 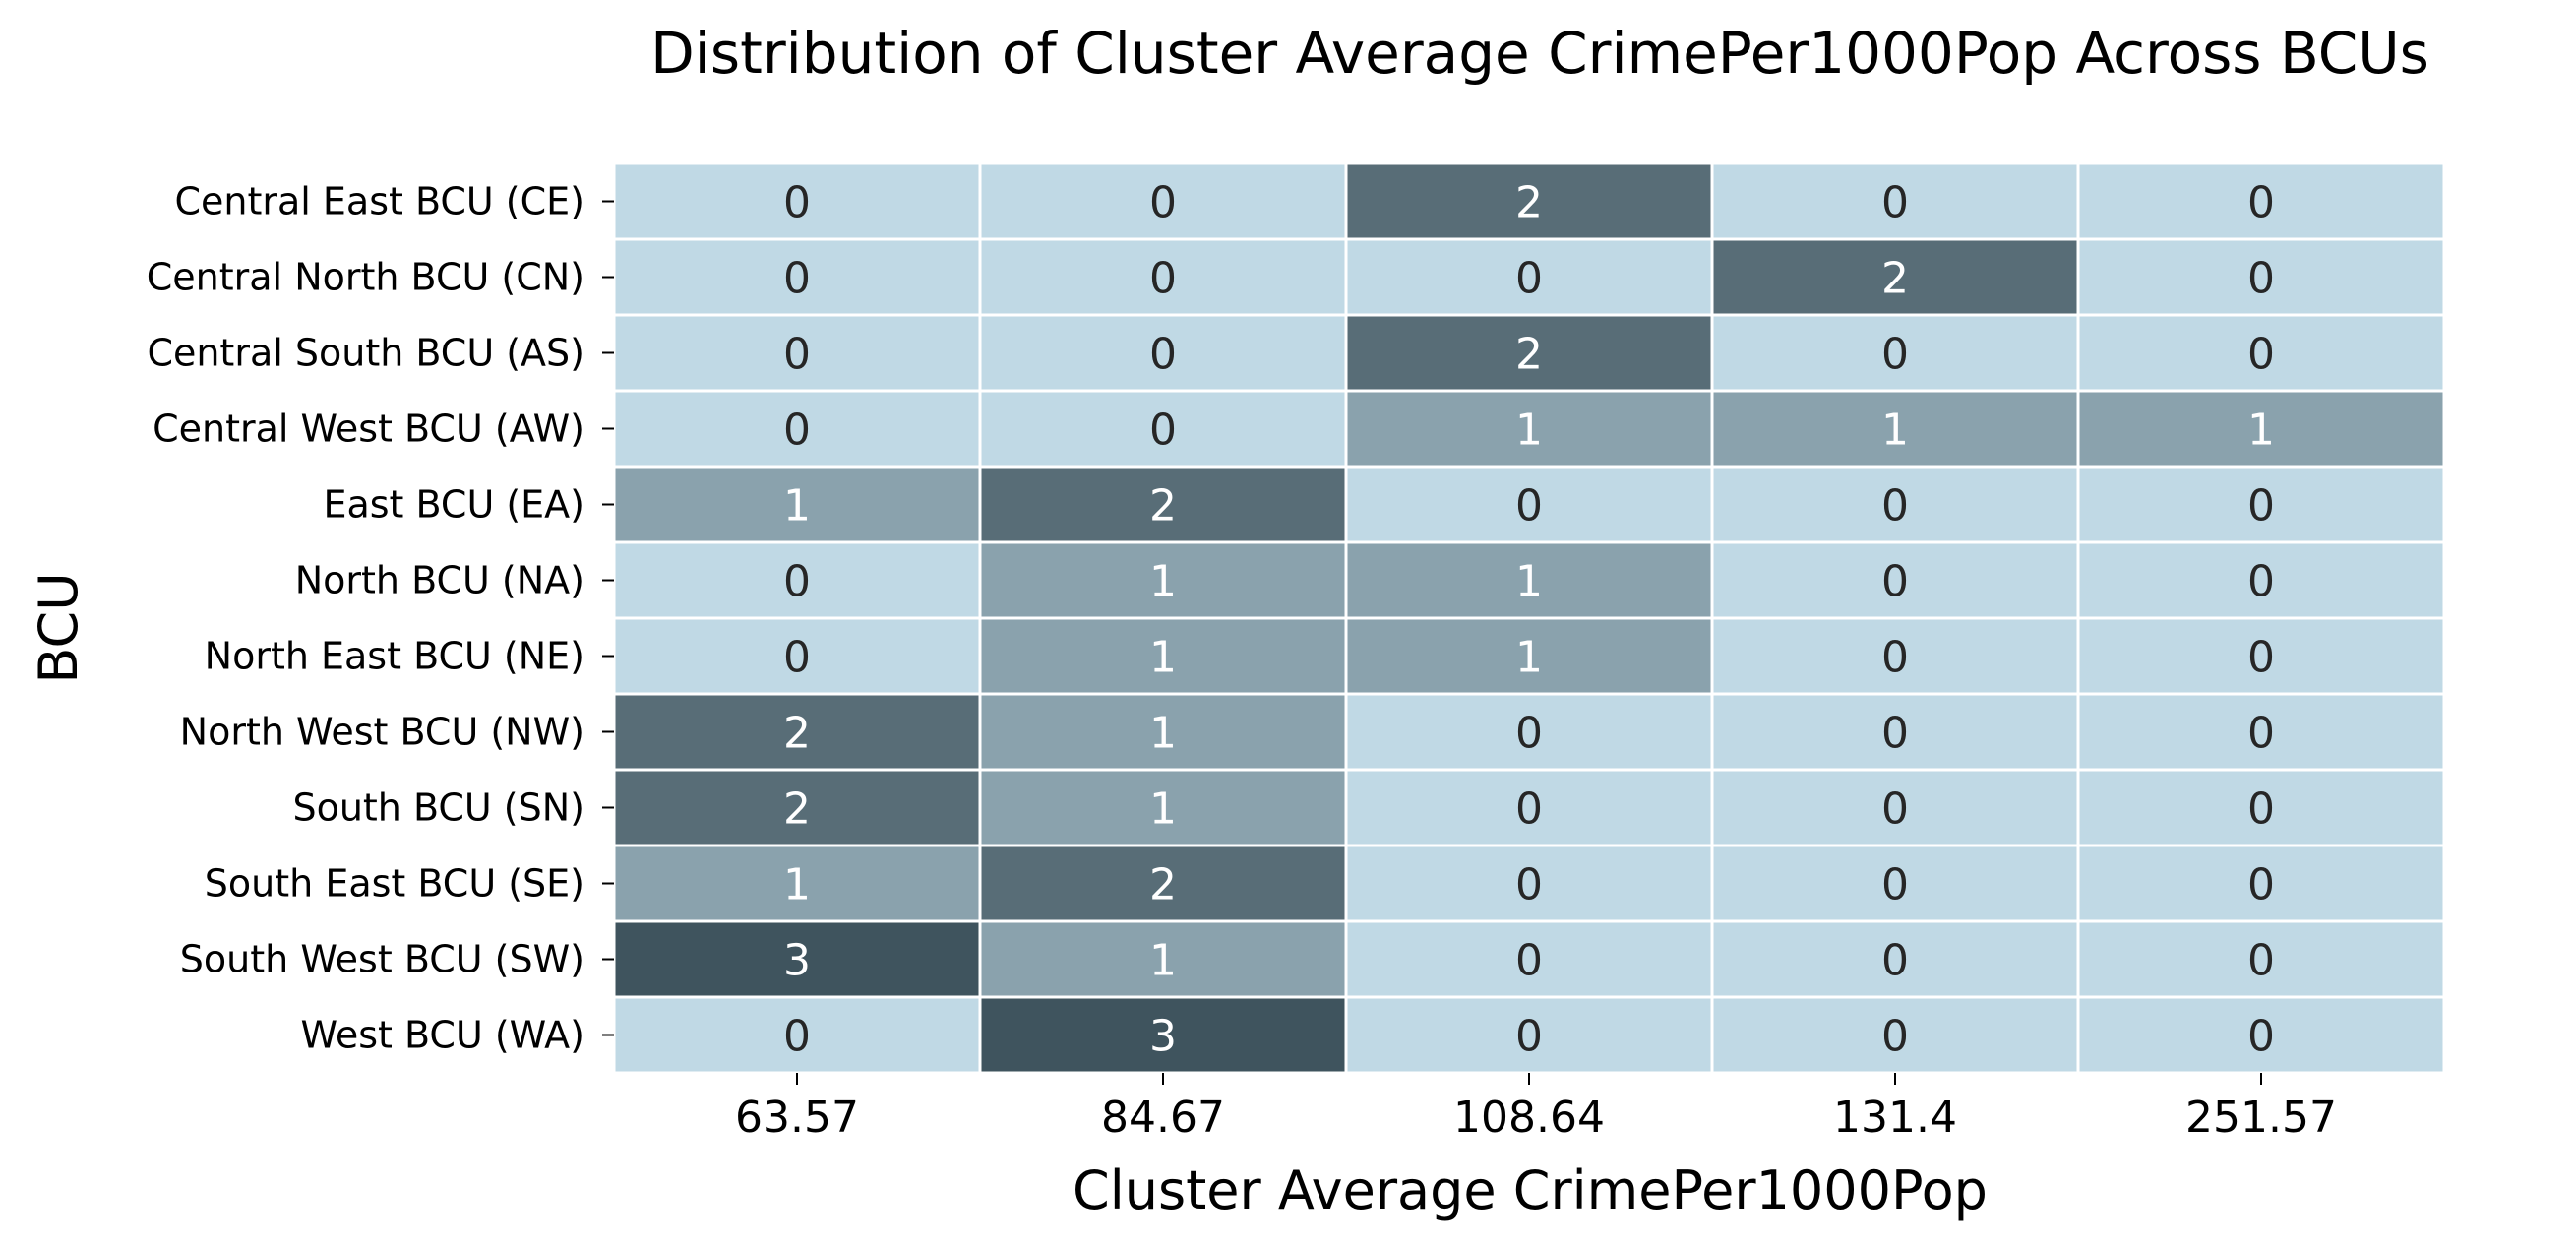 What do you see at coordinates (2261, 883) in the screenshot?
I see `heatmap-cell-r9-c4` at bounding box center [2261, 883].